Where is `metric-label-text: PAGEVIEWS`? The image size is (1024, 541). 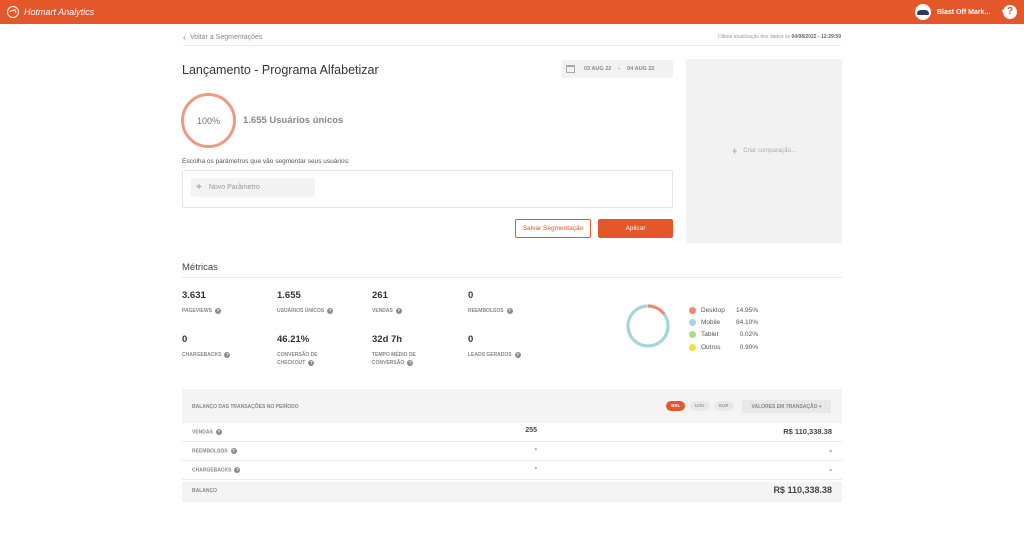
metric-label-text: PAGEVIEWS is located at coordinates (197, 311).